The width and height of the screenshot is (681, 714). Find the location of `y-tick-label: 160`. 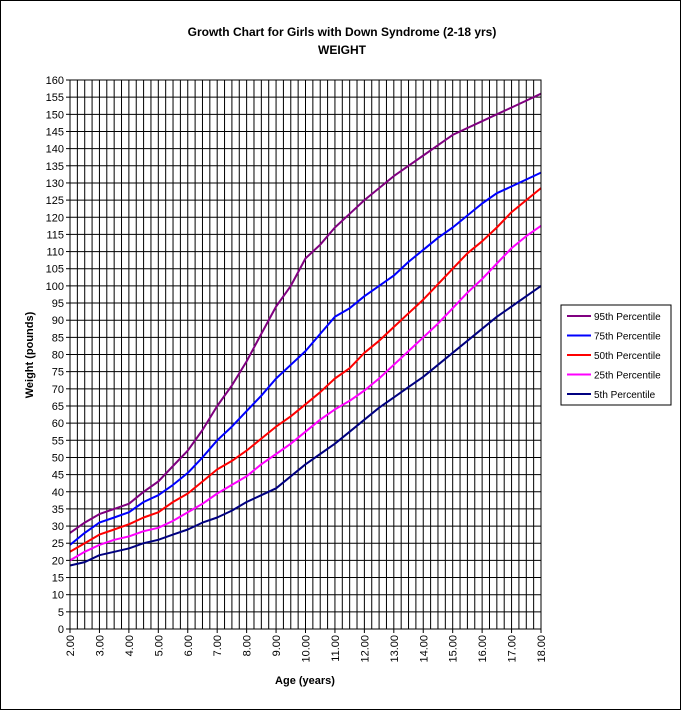

y-tick-label: 160 is located at coordinates (55, 81).